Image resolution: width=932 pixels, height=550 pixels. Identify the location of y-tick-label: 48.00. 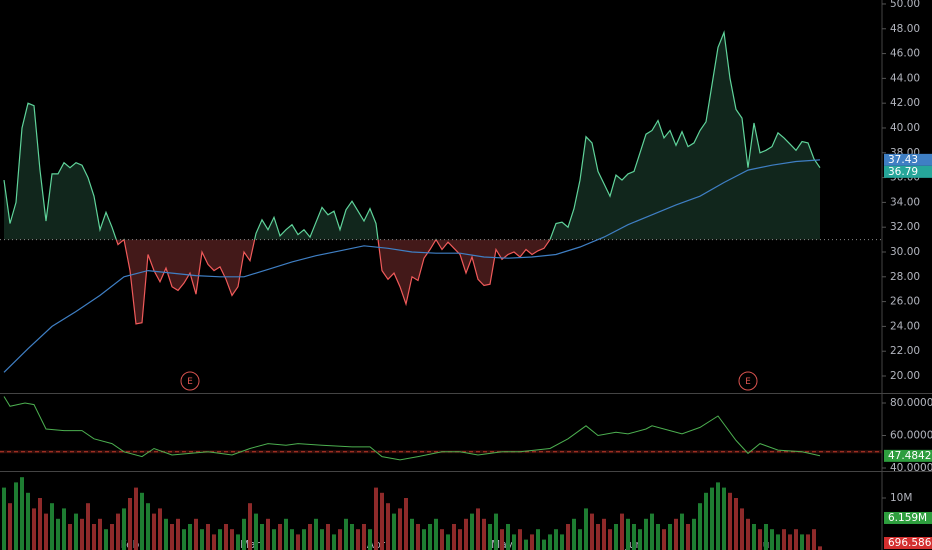
(905, 29).